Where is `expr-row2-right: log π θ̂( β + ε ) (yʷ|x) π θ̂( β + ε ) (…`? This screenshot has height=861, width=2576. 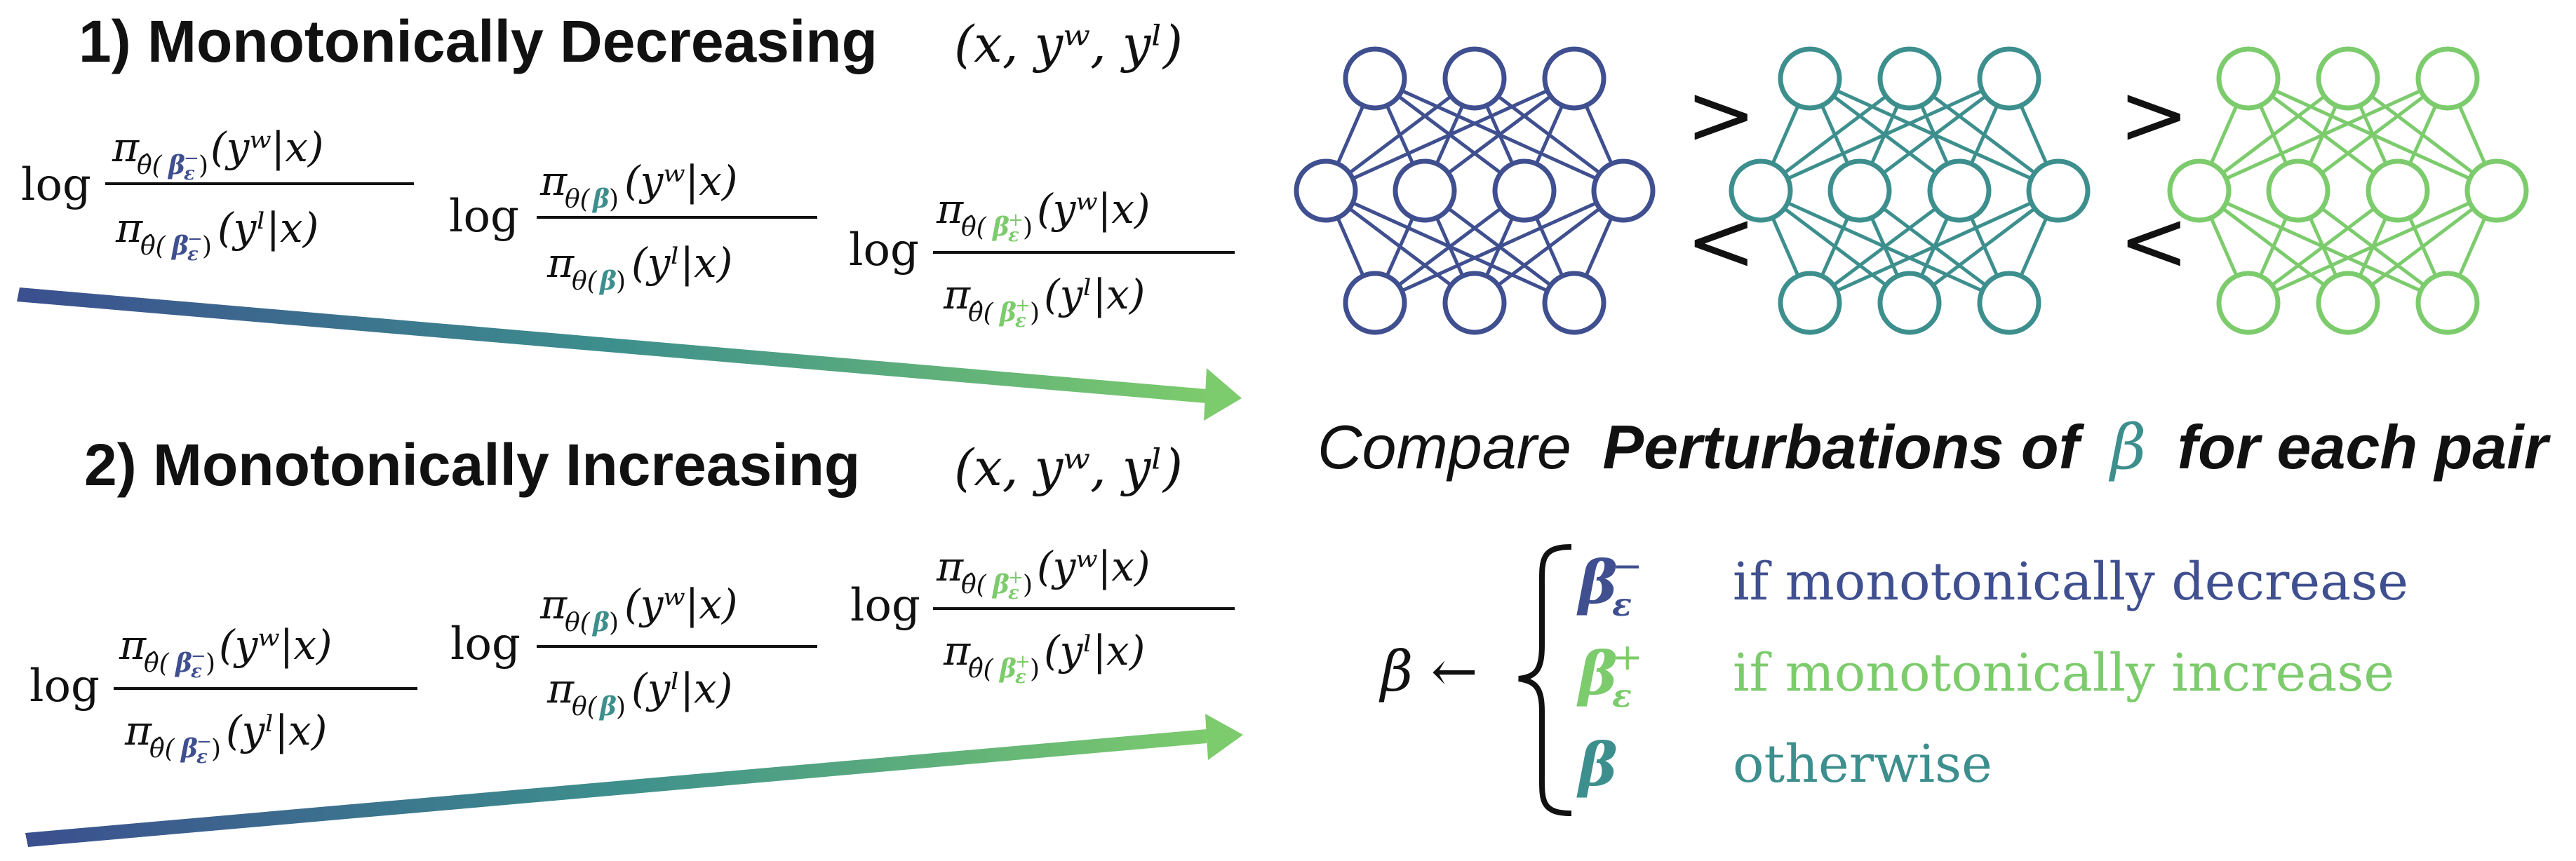 expr-row2-right: log π θ̂( β + ε ) (yʷ|x) π θ̂( β + ε ) (… is located at coordinates (1042, 615).